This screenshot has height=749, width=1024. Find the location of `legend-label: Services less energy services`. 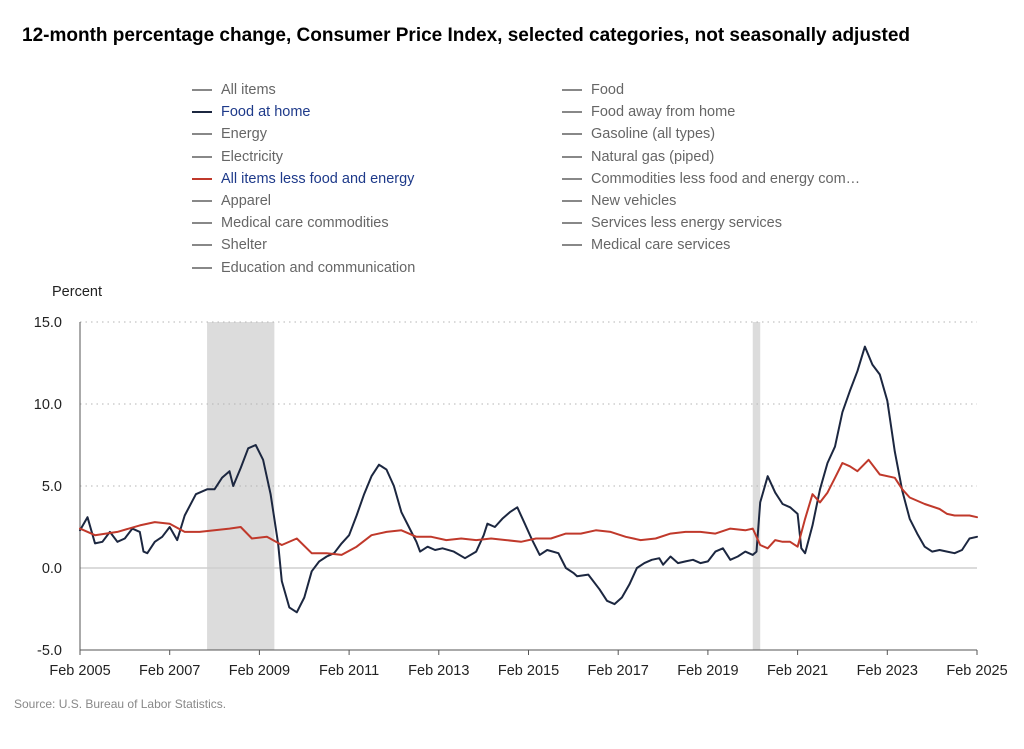

legend-label: Services less energy services is located at coordinates (686, 223).